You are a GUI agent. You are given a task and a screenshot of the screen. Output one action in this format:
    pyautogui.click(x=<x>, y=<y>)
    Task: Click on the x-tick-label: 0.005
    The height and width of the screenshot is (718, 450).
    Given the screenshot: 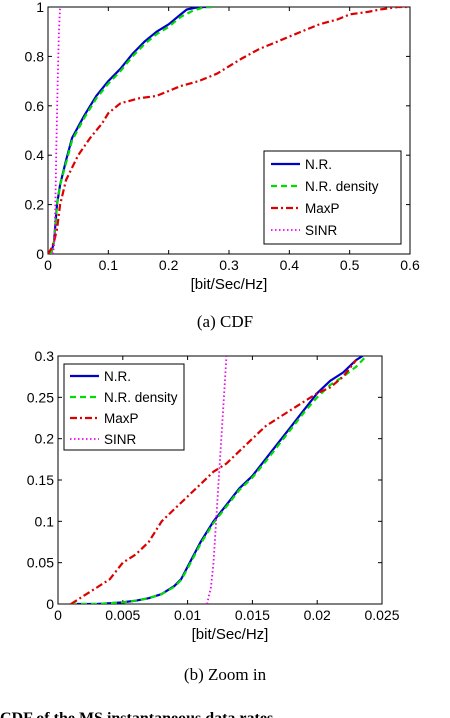 What is the action you would take?
    pyautogui.click(x=122, y=615)
    